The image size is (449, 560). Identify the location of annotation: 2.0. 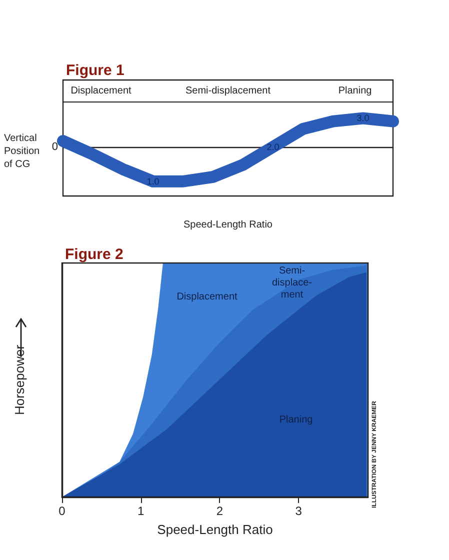
(273, 147).